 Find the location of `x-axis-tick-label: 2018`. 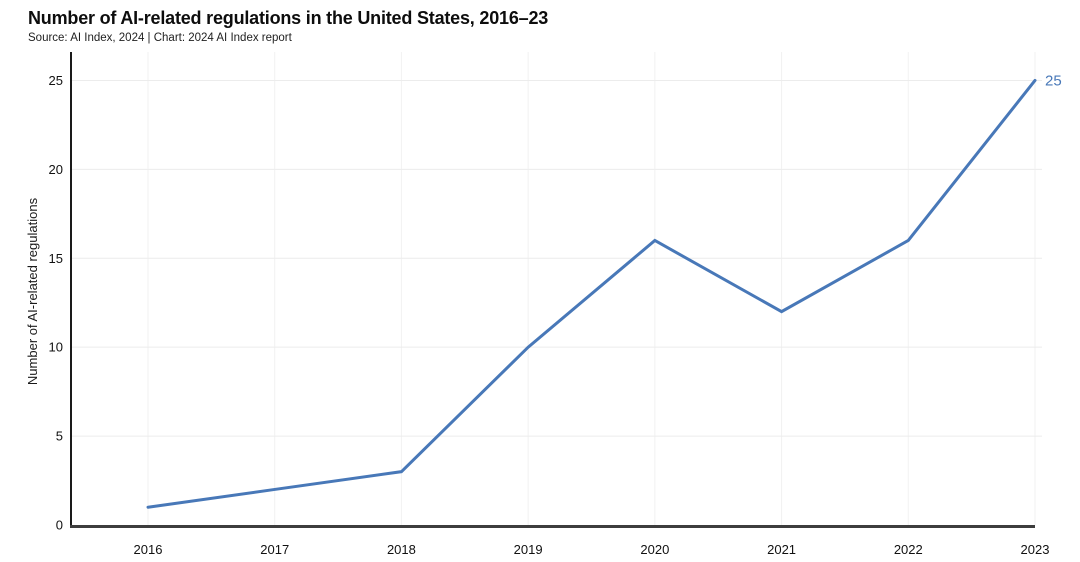

x-axis-tick-label: 2018 is located at coordinates (401, 549).